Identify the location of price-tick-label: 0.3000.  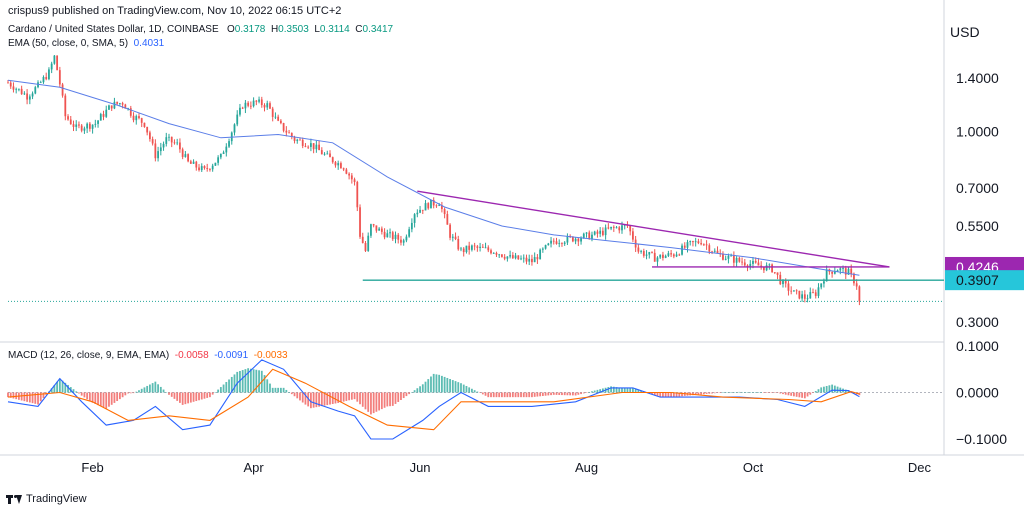
(977, 322).